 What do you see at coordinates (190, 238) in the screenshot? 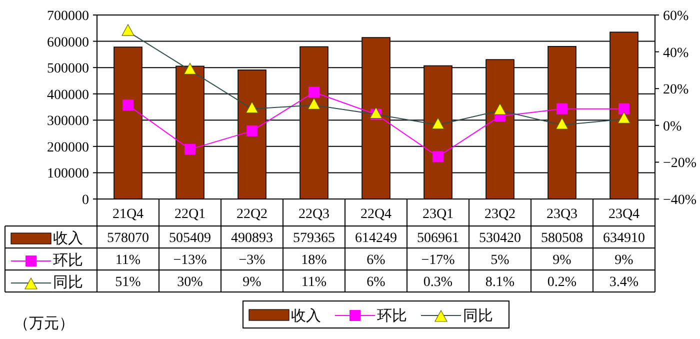
I see `data-label: 505409` at bounding box center [190, 238].